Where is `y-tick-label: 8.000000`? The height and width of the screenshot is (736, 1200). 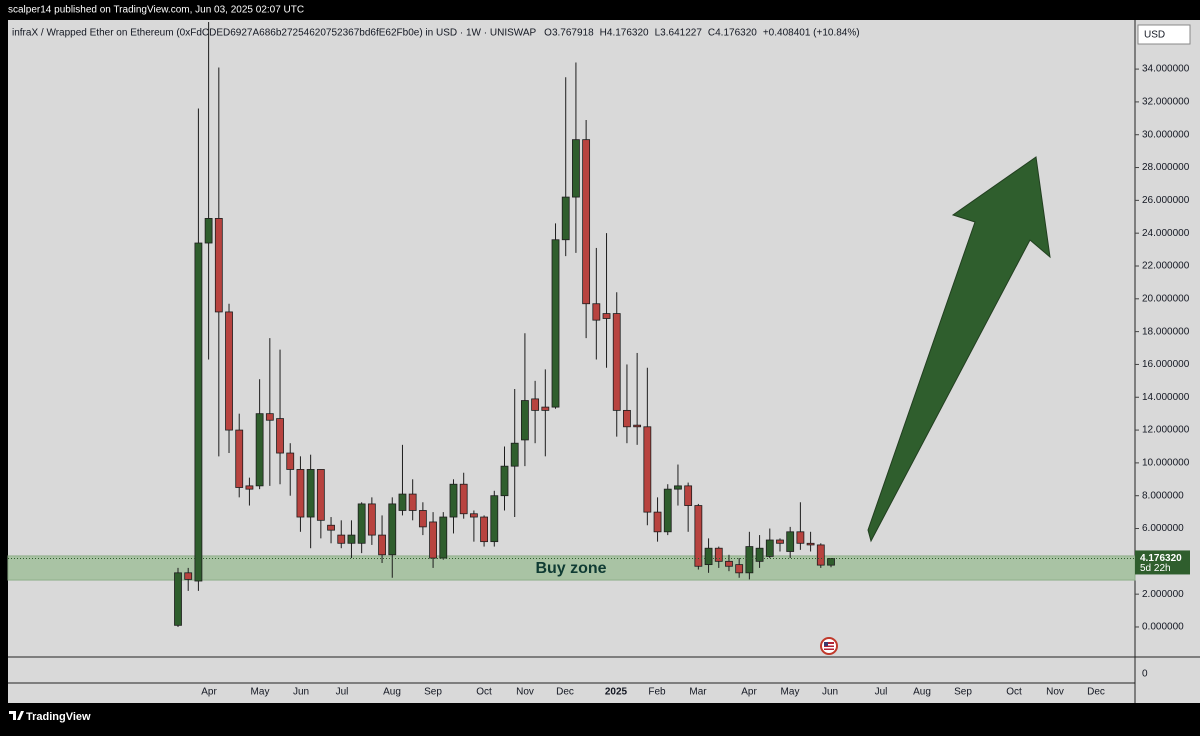 y-tick-label: 8.000000 is located at coordinates (1163, 495).